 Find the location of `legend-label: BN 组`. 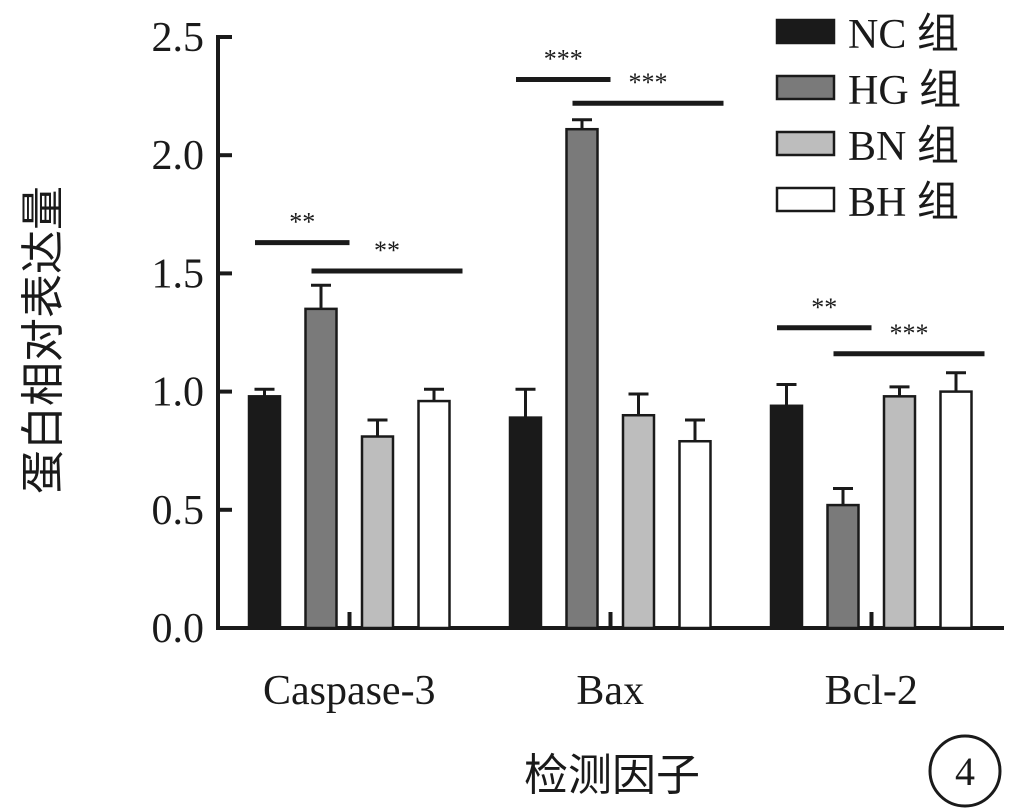

legend-label: BN 组 is located at coordinates (903, 147).